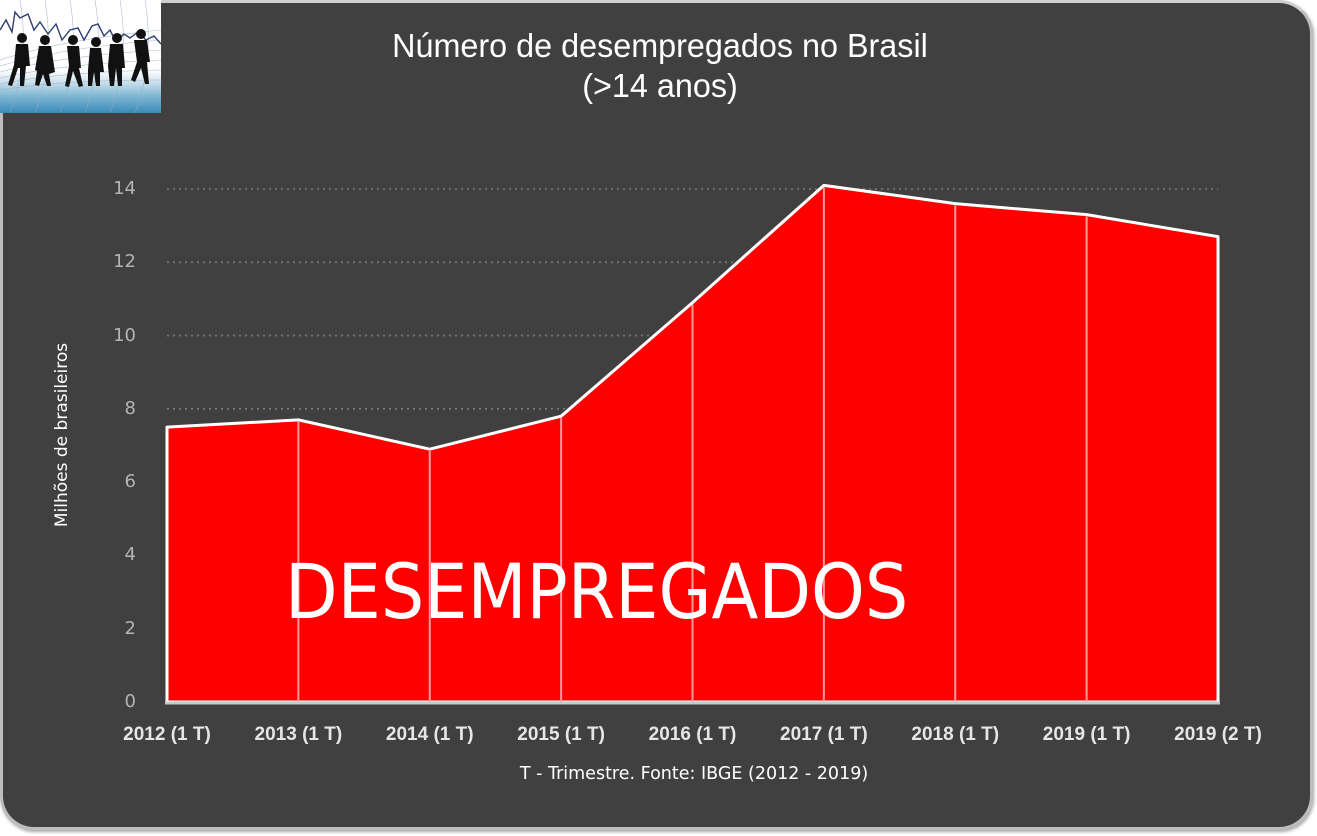 The height and width of the screenshot is (836, 1317). I want to click on logo-image, so click(80, 56).